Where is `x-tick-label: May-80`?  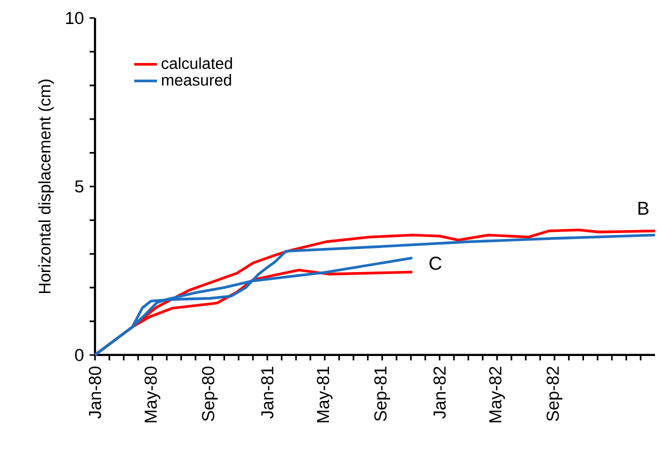 x-tick-label: May-80 is located at coordinates (152, 394).